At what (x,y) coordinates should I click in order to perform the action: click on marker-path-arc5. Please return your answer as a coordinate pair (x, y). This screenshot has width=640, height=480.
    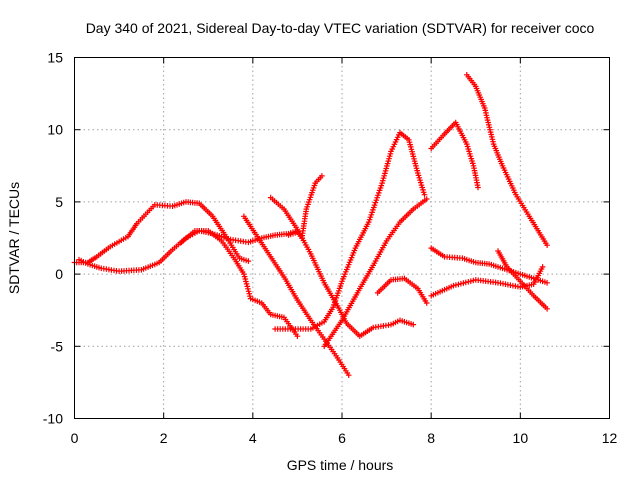
    Looking at the image, I should click on (342, 266).